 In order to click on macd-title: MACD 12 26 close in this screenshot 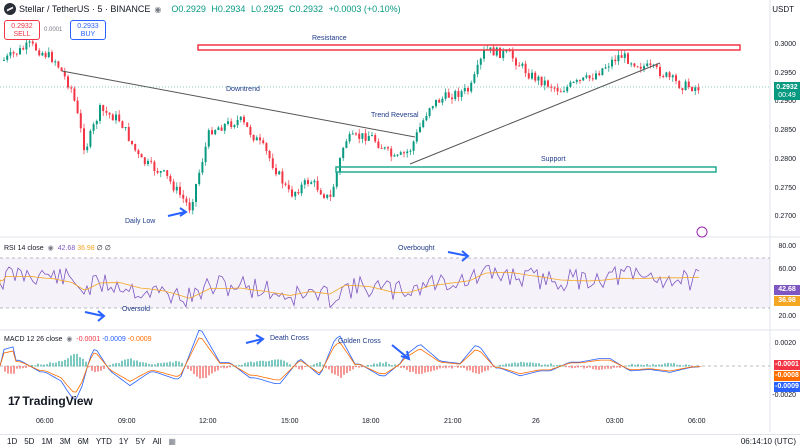, I will do `click(33, 339)`.